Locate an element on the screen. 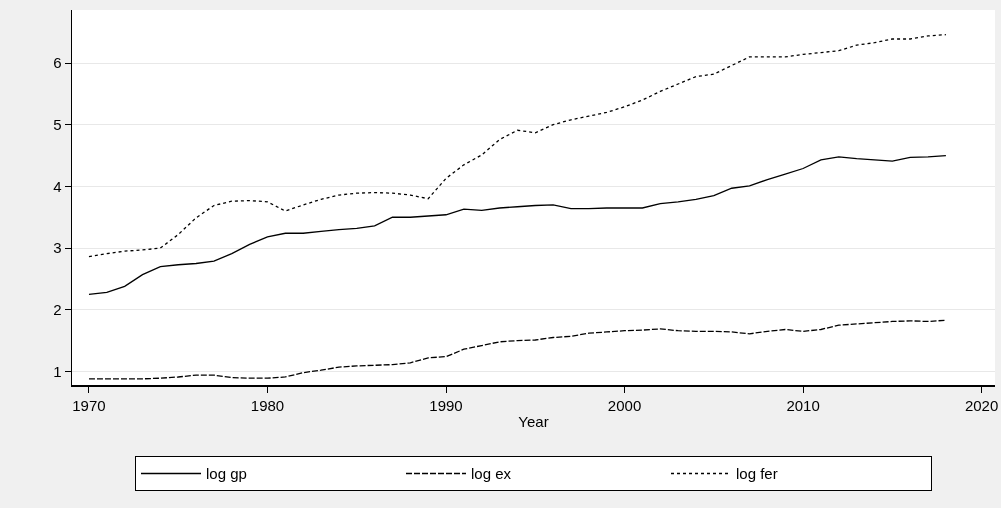 This screenshot has width=1001, height=508. x-tick-label: 1970 is located at coordinates (89, 405).